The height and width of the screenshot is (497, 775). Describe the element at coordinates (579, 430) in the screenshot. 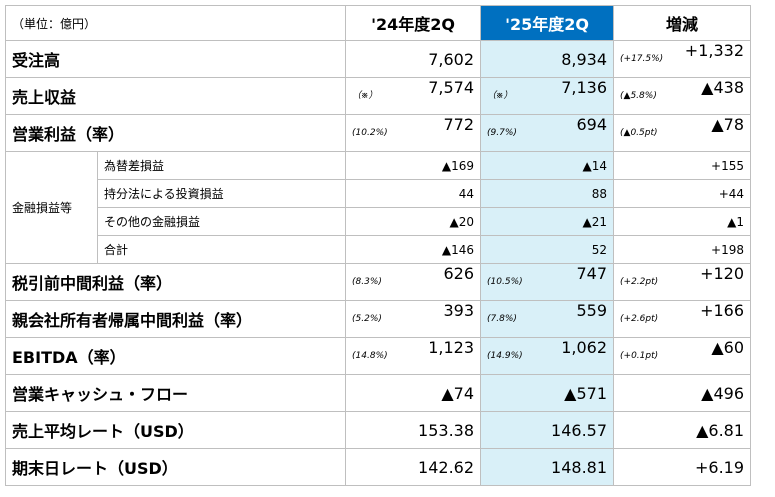

I see `value: 146.57` at that location.